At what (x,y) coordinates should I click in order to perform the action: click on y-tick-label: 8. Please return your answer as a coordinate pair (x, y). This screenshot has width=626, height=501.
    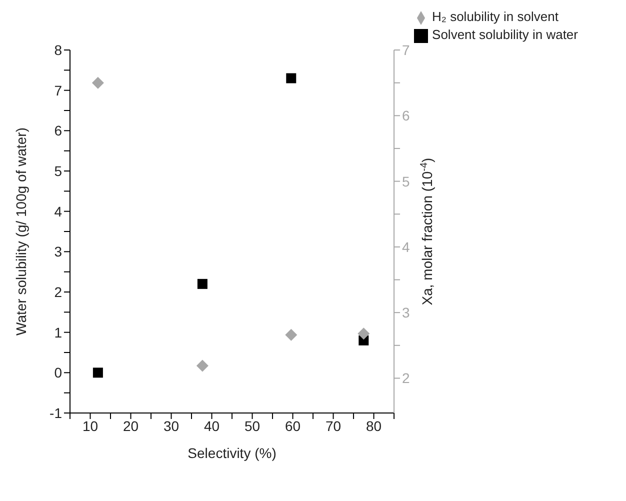
    Looking at the image, I should click on (58, 50).